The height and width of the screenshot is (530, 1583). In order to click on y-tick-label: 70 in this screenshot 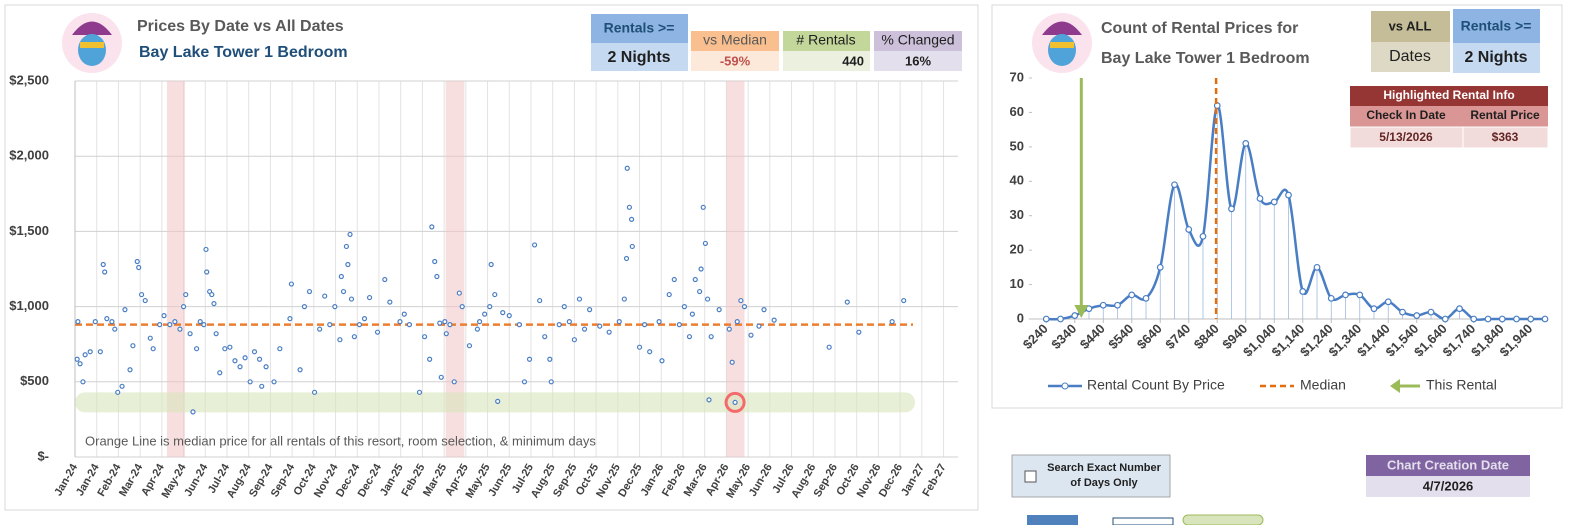, I will do `click(1017, 76)`.